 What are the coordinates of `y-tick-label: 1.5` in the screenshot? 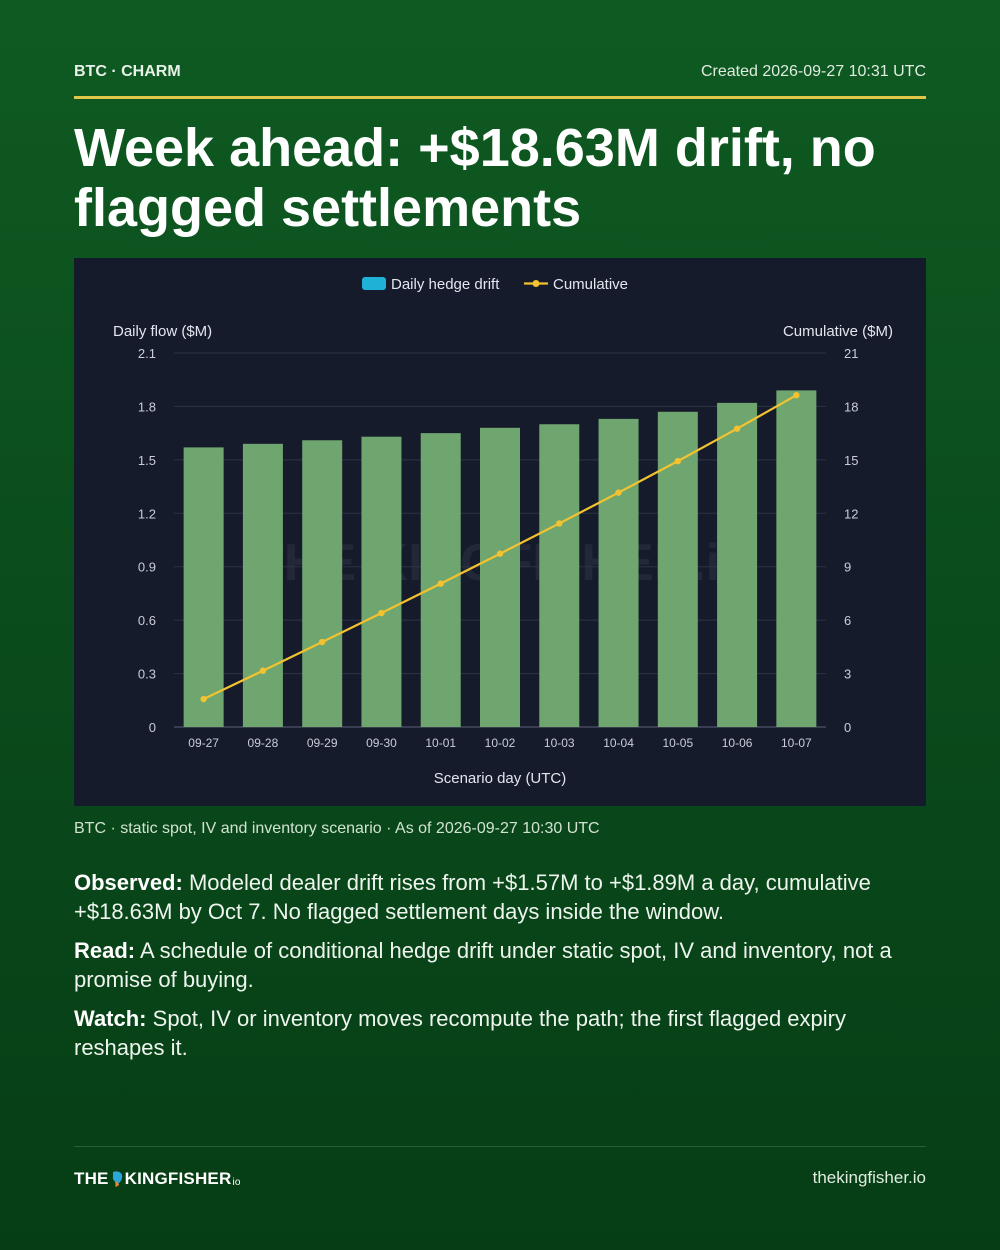 It's located at (147, 460).